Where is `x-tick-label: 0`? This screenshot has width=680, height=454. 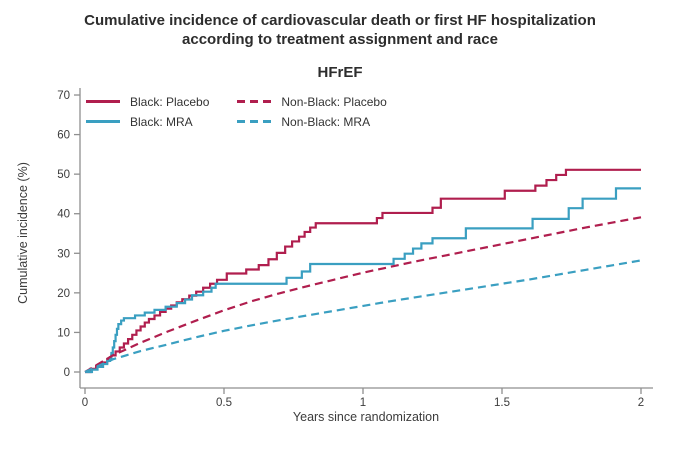
x-tick-label: 0 is located at coordinates (85, 403).